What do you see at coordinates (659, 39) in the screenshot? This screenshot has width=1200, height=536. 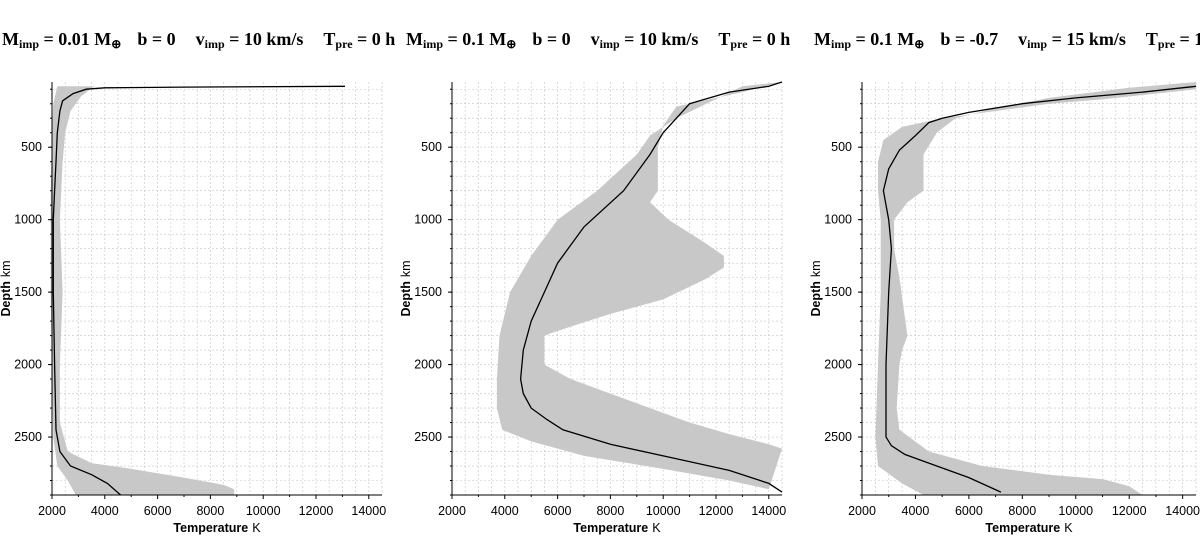 I see `title-part-v-value: = 10 km/s` at bounding box center [659, 39].